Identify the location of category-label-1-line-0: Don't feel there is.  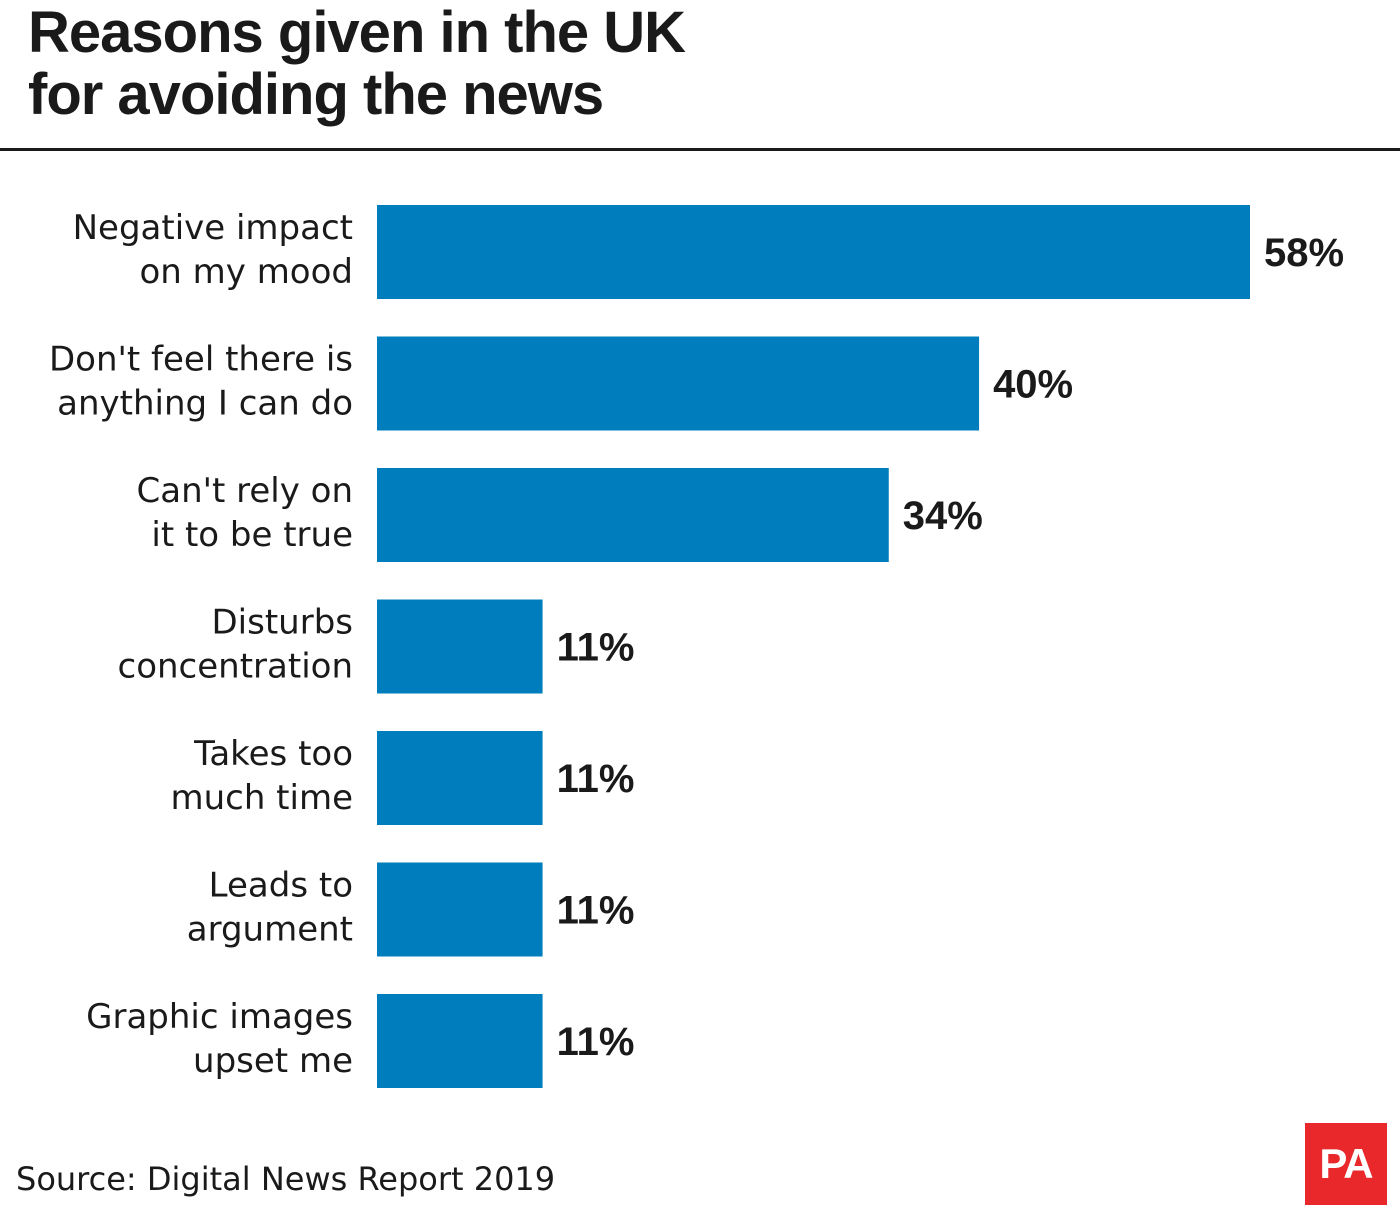
(201, 360).